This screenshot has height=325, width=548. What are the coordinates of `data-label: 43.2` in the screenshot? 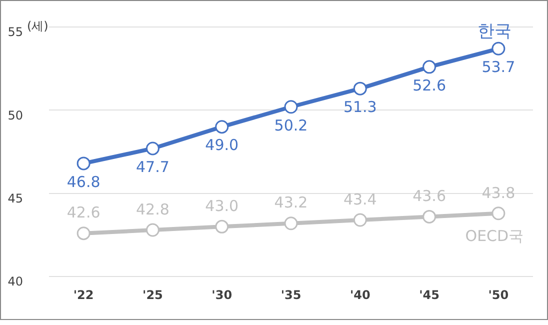 It's located at (291, 203).